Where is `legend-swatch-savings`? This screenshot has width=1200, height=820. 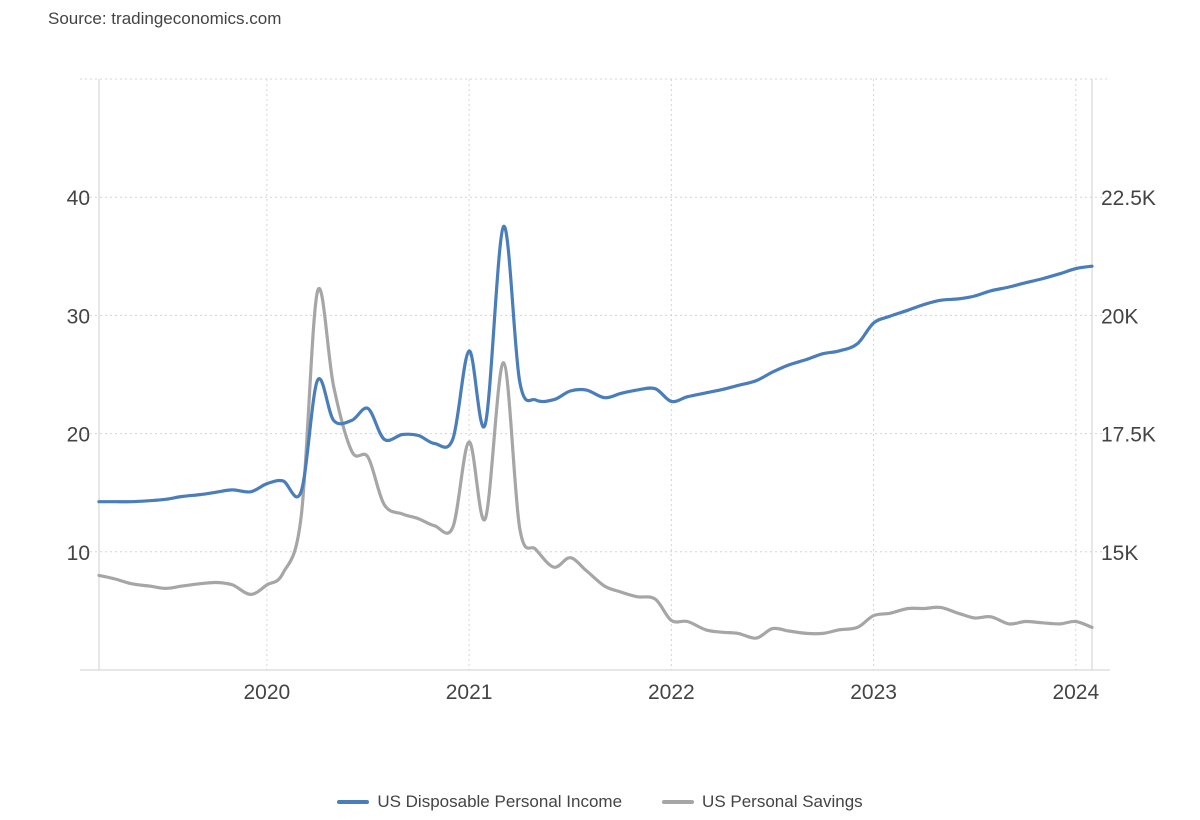 legend-swatch-savings is located at coordinates (678, 802).